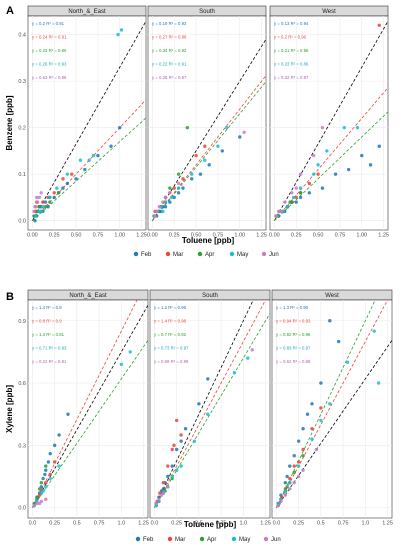 The width and height of the screenshot is (404, 550). What do you see at coordinates (77, 524) in the screenshot?
I see `x-tick-label: 0.5` at bounding box center [77, 524].